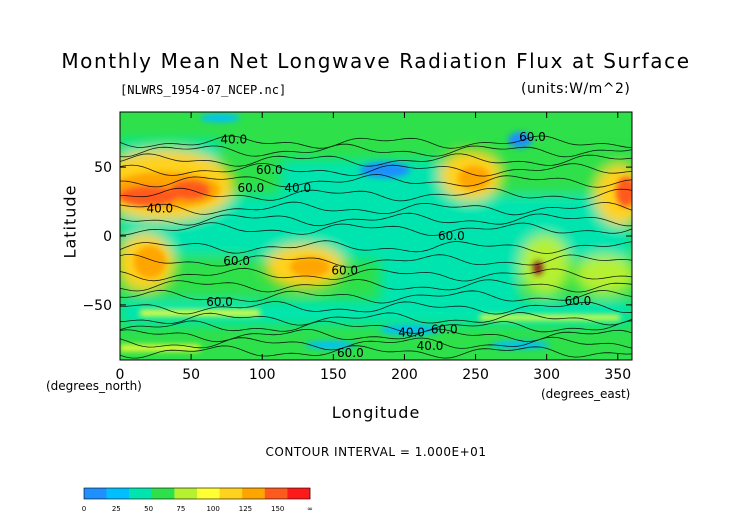  Describe the element at coordinates (191, 375) in the screenshot. I see `x-tick-label: 50` at that location.